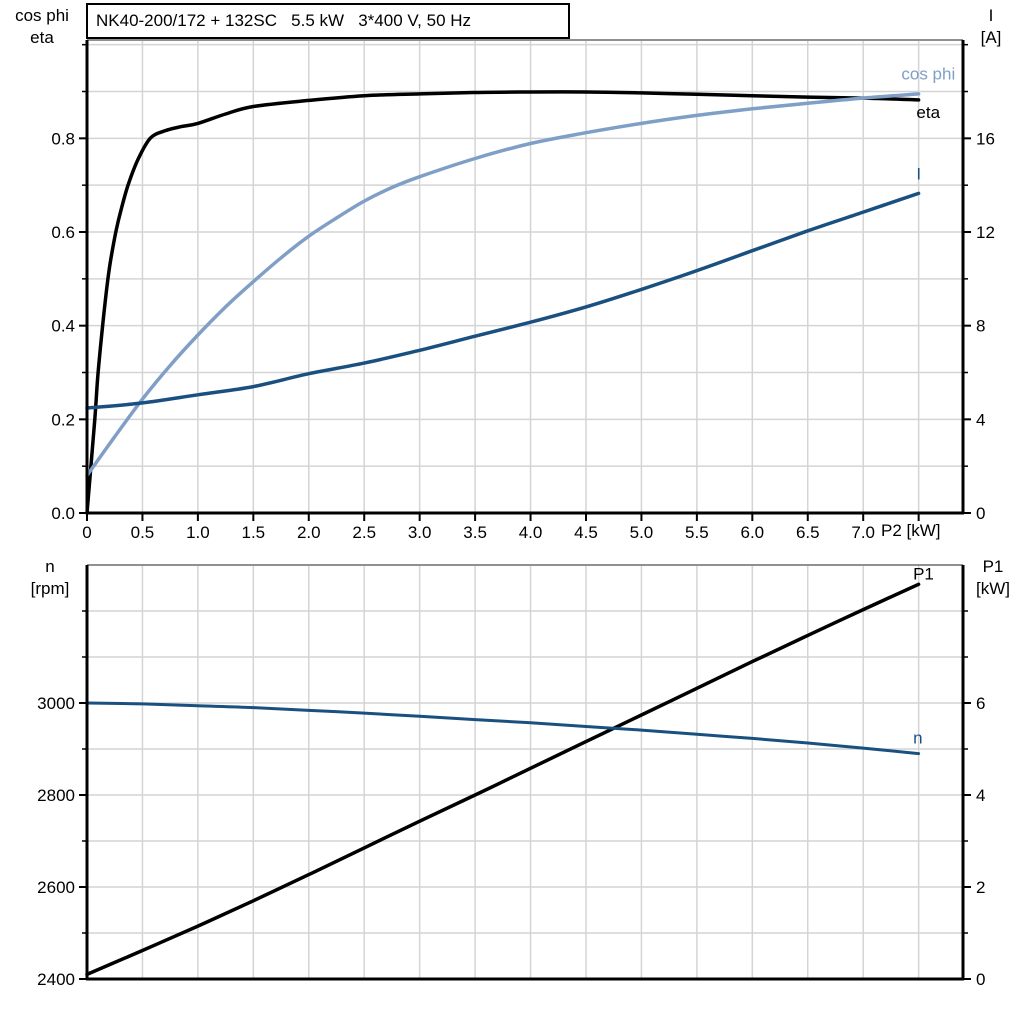 The height and width of the screenshot is (1024, 1024). I want to click on series-n, so click(503, 728).